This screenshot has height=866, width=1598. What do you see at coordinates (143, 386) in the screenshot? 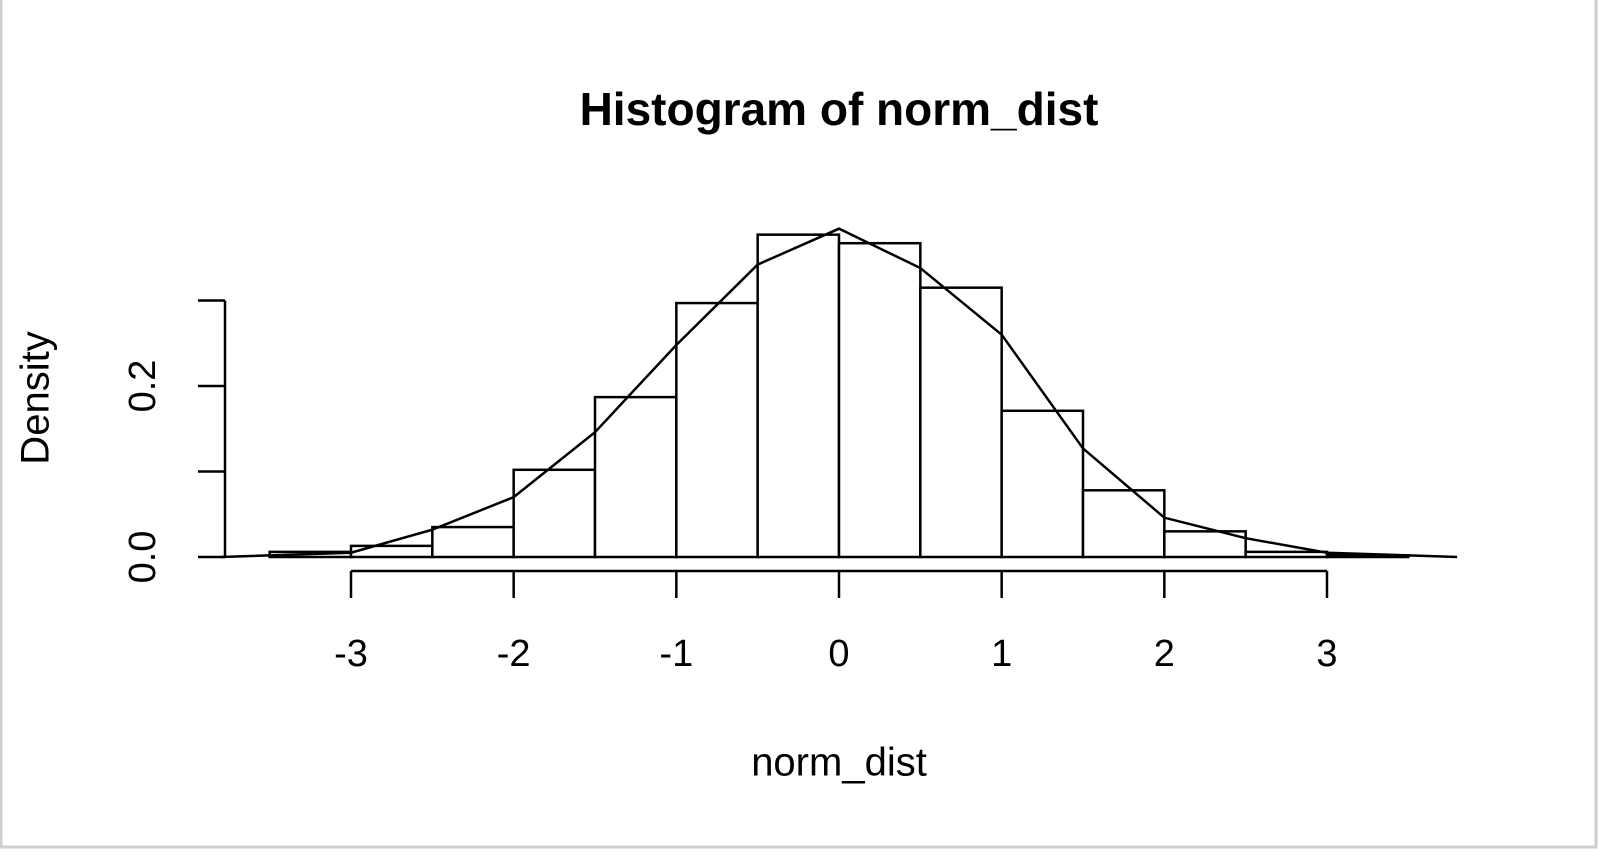
I see `y-tick-label: 0.2` at bounding box center [143, 386].